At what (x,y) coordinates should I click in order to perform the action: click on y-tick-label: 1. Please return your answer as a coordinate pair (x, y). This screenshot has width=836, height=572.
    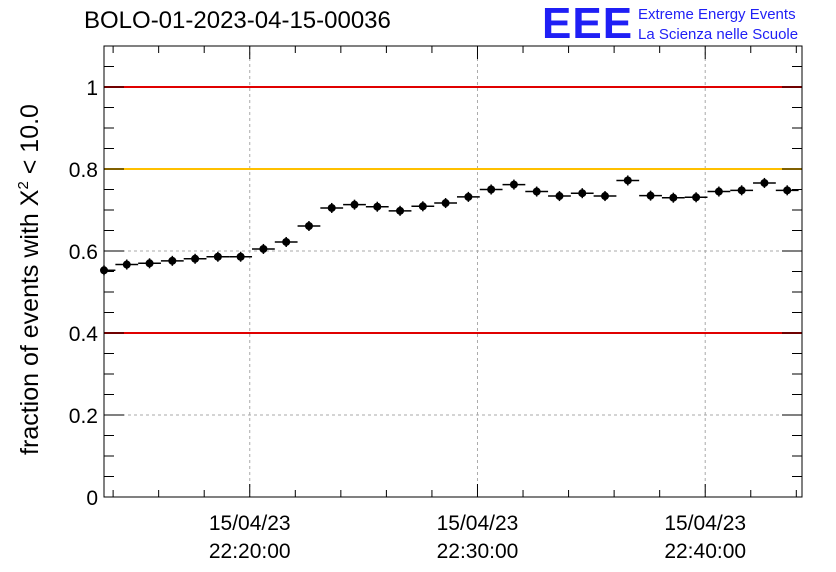
    Looking at the image, I should click on (92, 88).